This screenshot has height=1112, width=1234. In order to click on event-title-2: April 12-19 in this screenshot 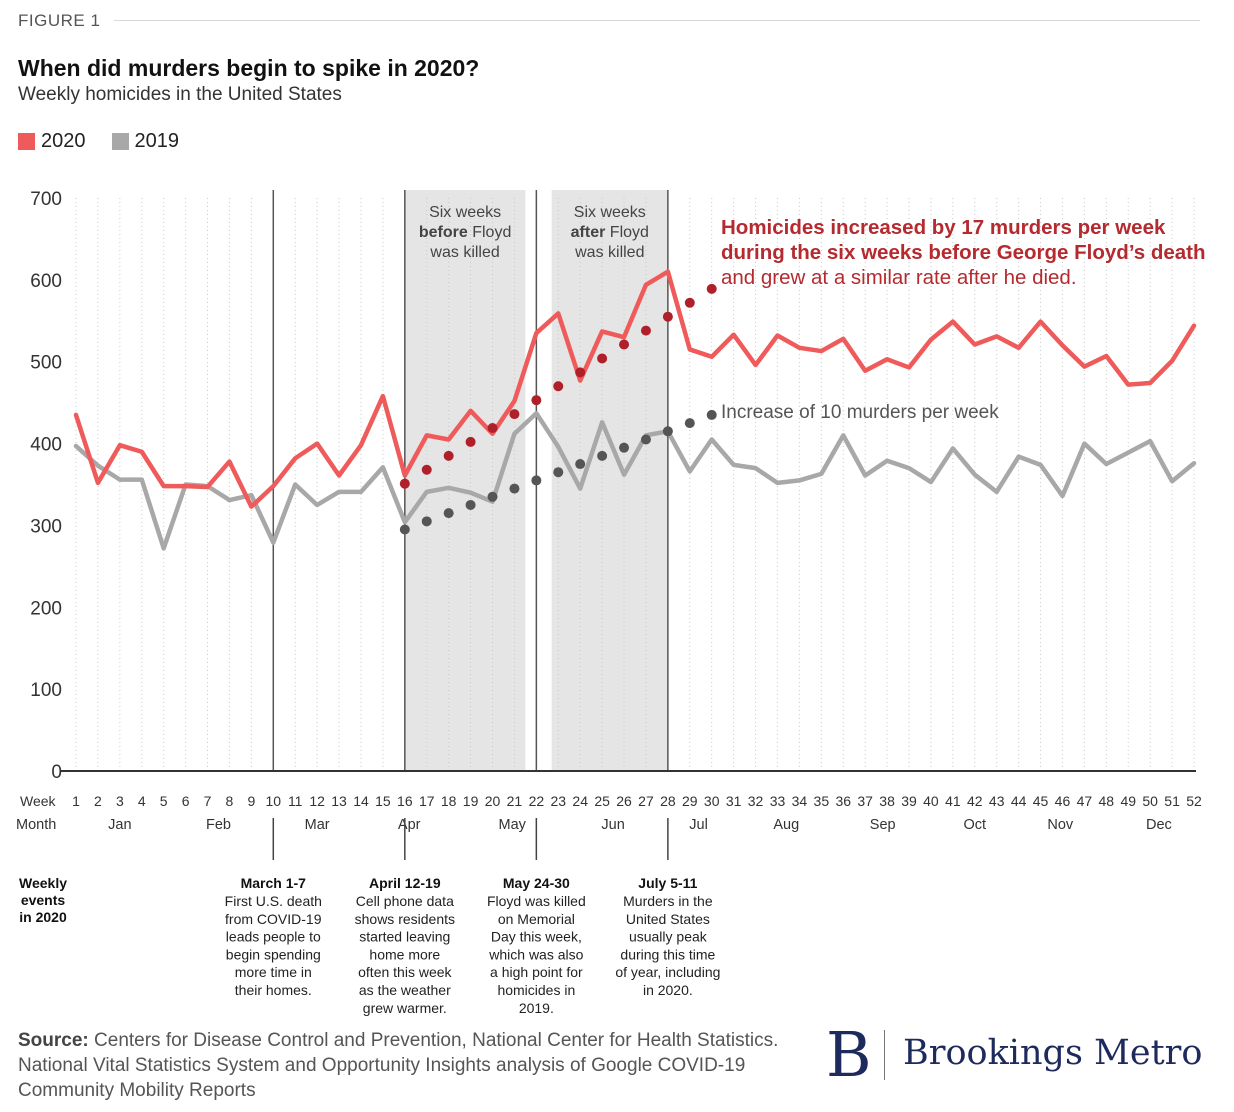, I will do `click(405, 883)`.